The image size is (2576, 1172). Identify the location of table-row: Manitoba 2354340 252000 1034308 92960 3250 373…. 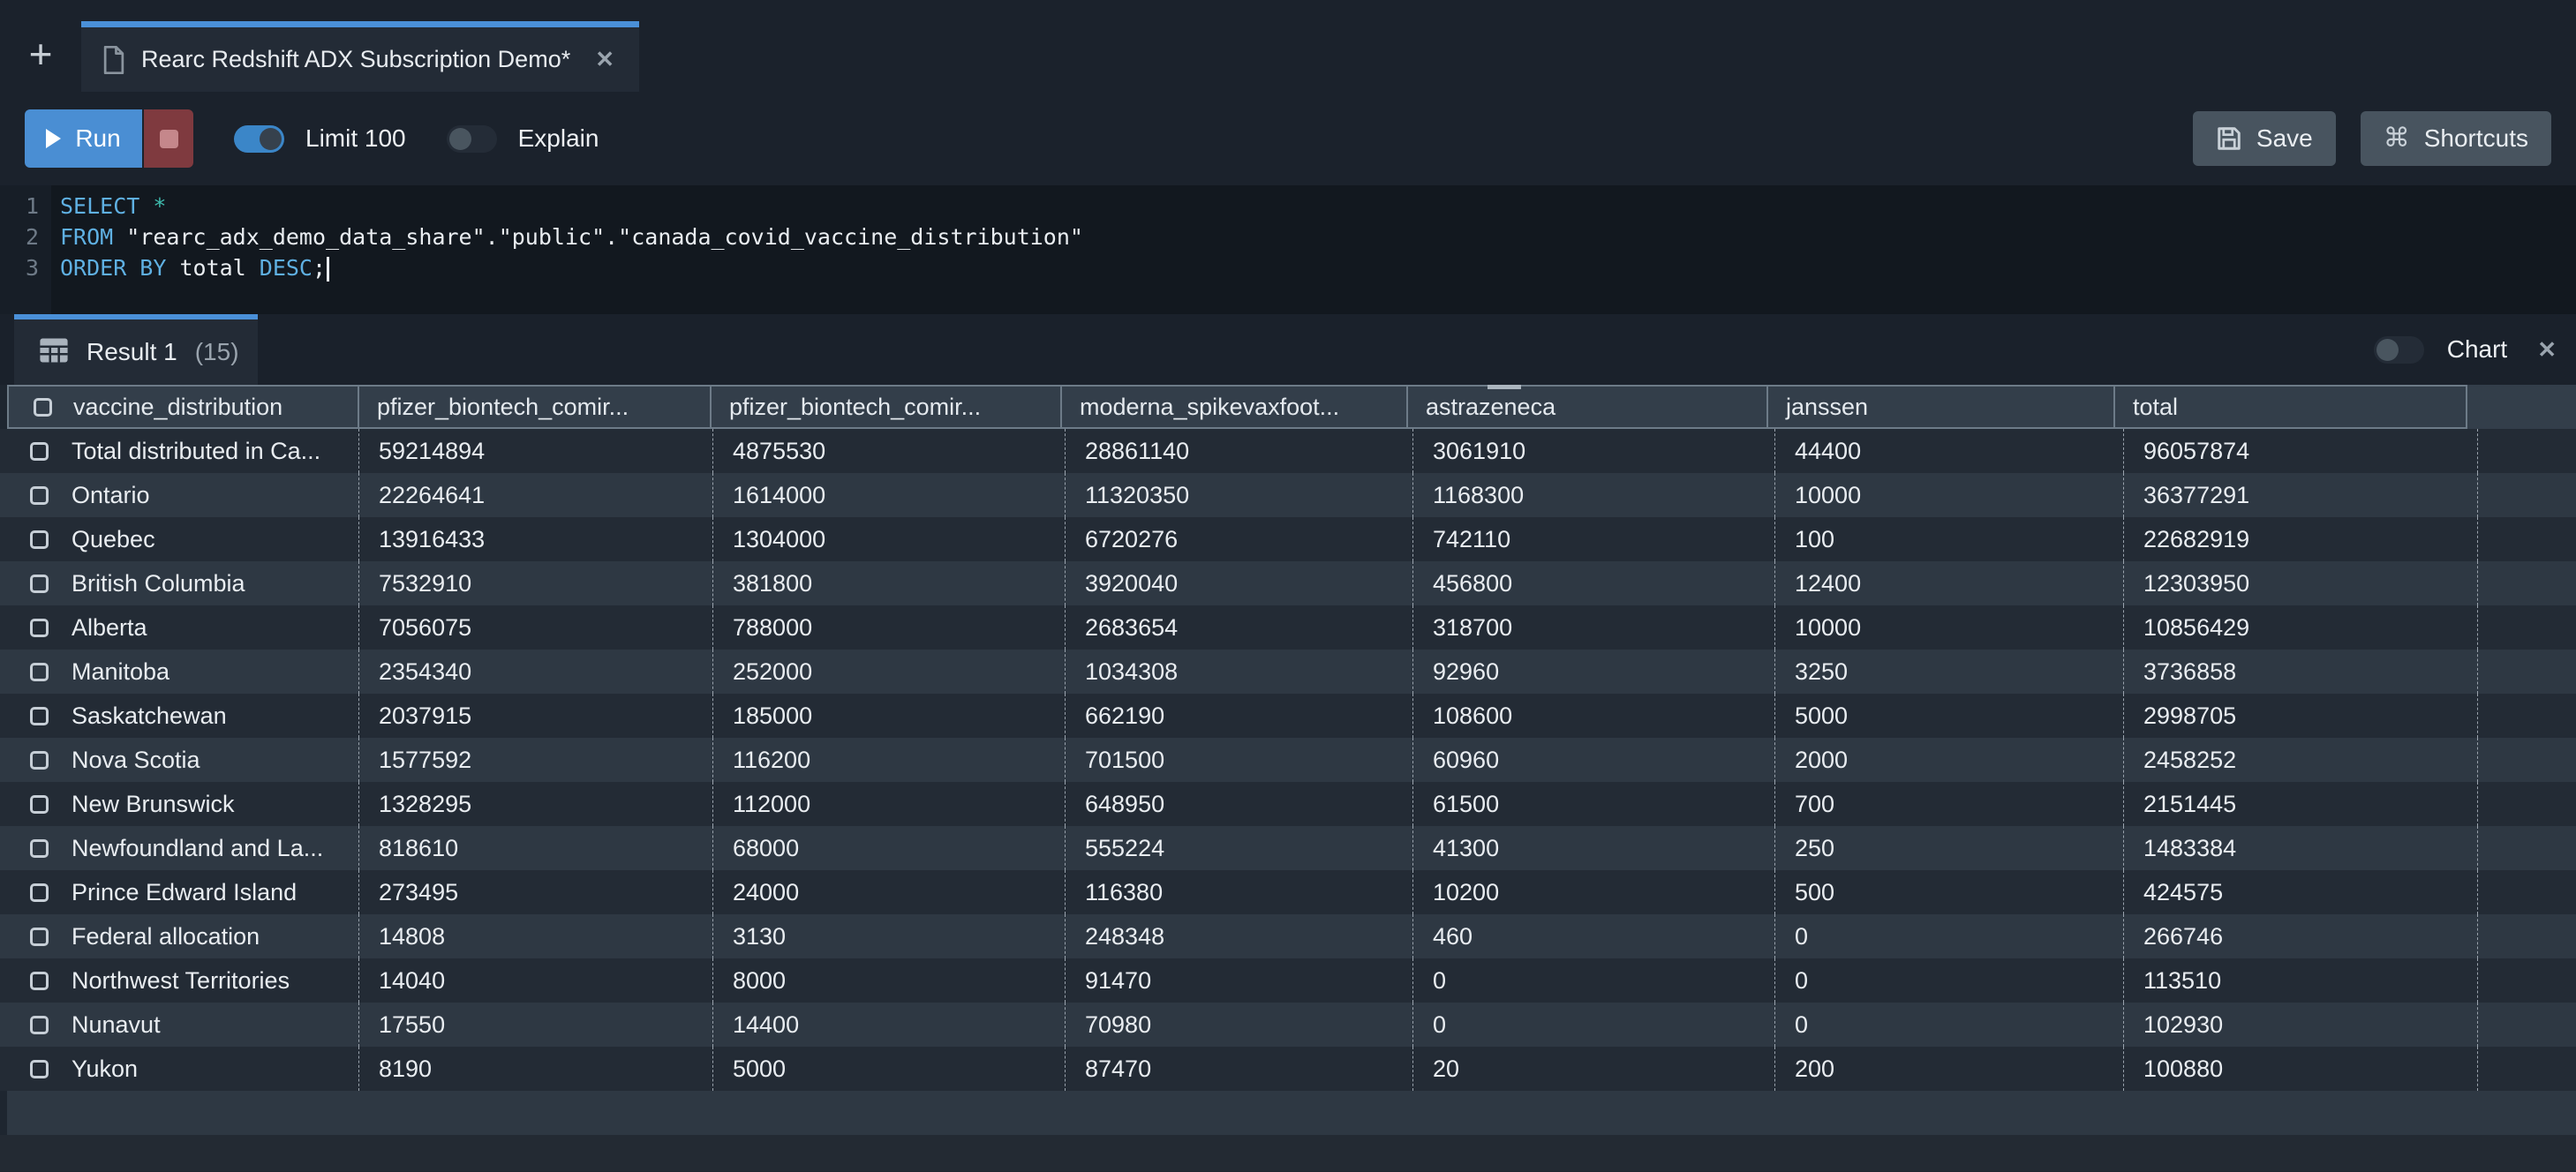
(1288, 672).